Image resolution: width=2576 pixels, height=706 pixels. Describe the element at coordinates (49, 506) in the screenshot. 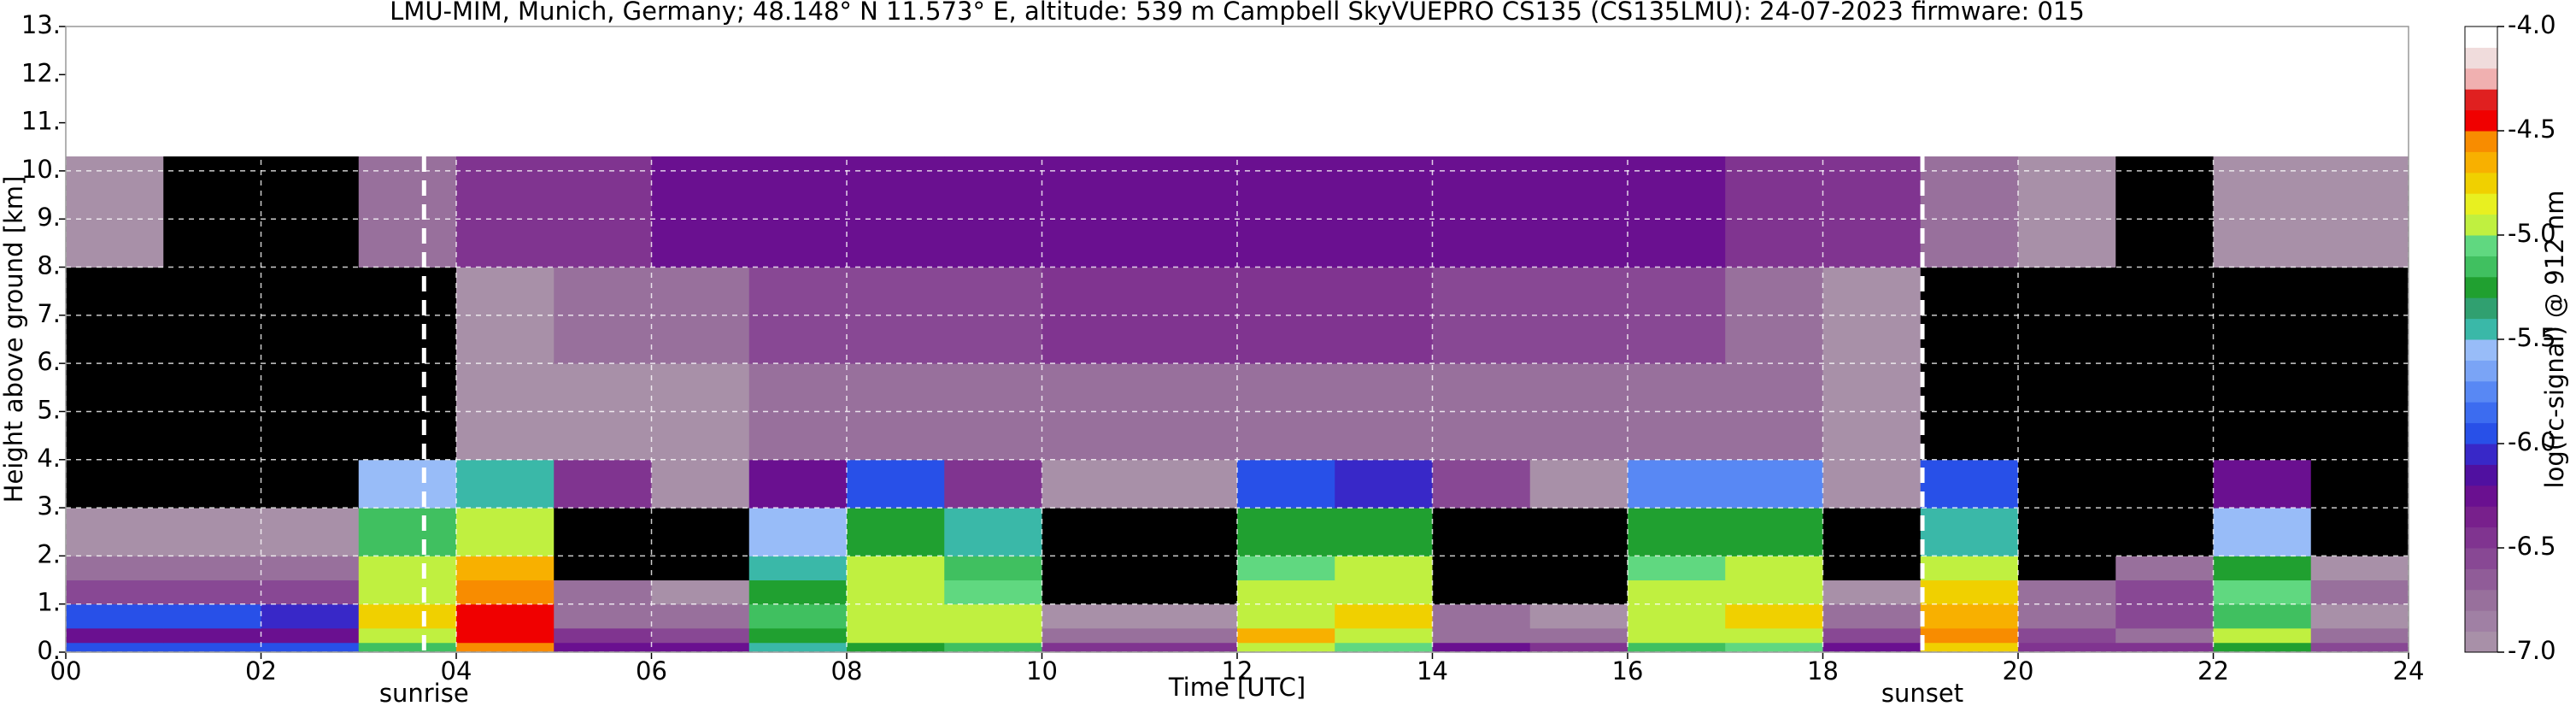

I see `y-tick-label: 3.` at that location.